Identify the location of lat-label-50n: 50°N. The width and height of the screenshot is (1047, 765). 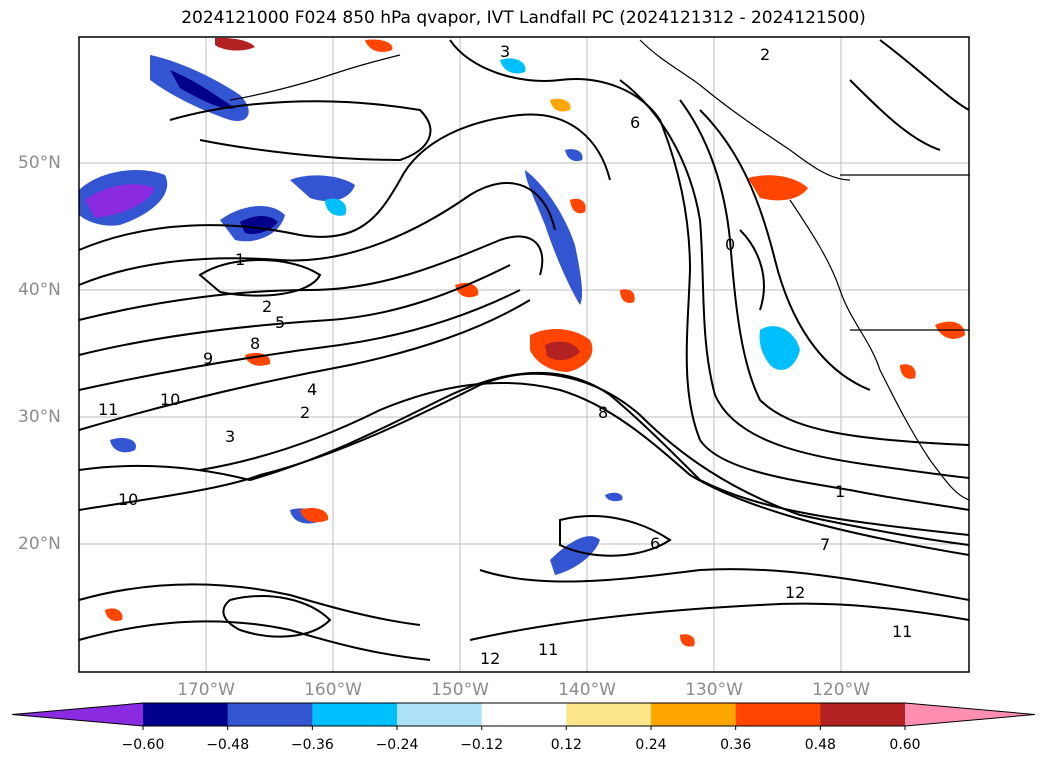
(39, 163).